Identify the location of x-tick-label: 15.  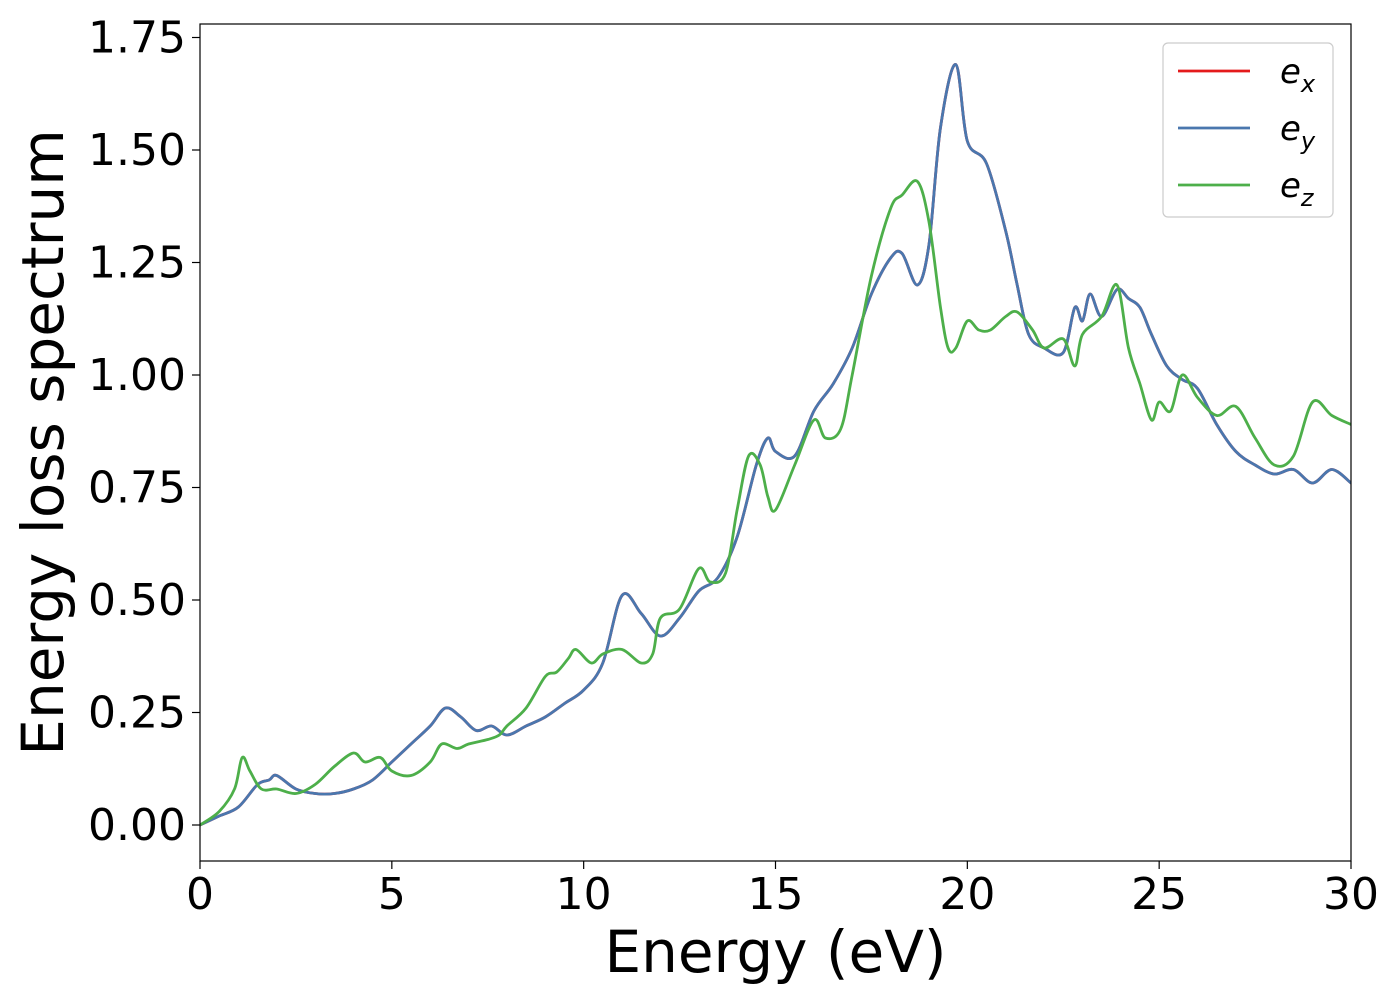
(776, 894).